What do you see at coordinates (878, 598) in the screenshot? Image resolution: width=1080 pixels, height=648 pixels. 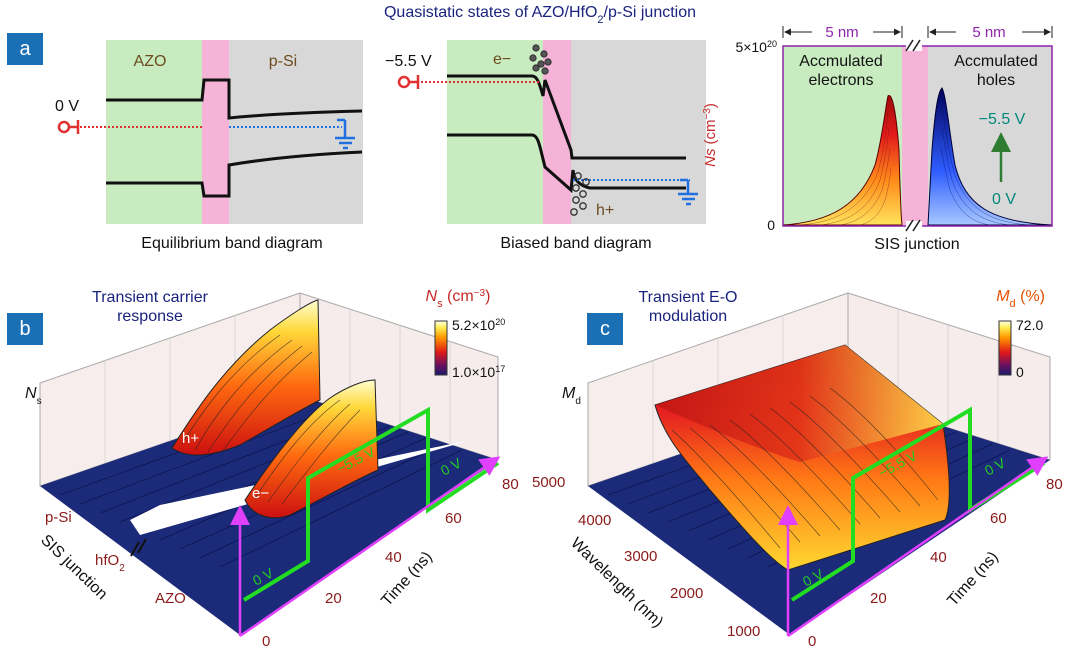 I see `c-time-tick-20: 20` at bounding box center [878, 598].